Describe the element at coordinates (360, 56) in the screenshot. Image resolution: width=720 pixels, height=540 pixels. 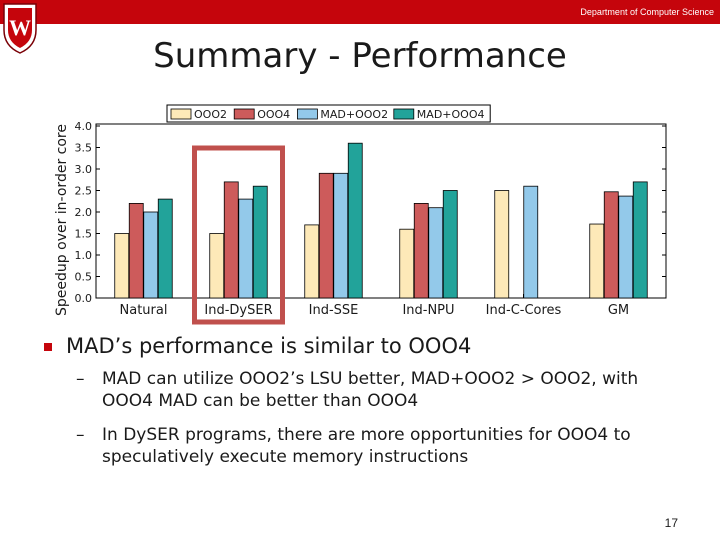
I see `slide-title: Summary - Performance` at that location.